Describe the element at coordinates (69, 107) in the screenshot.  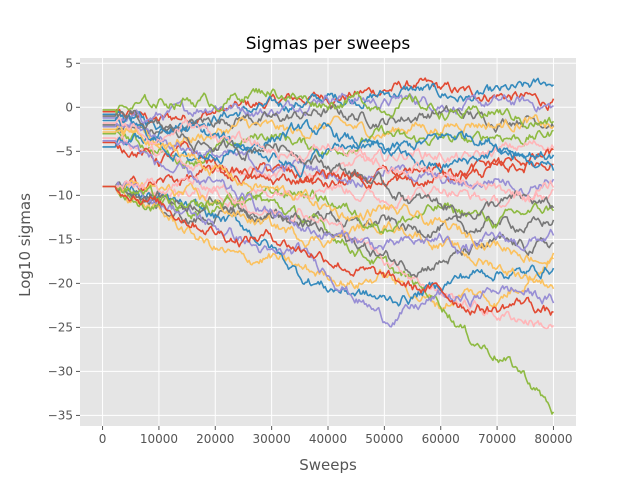
I see `y-tick-label: 0` at that location.